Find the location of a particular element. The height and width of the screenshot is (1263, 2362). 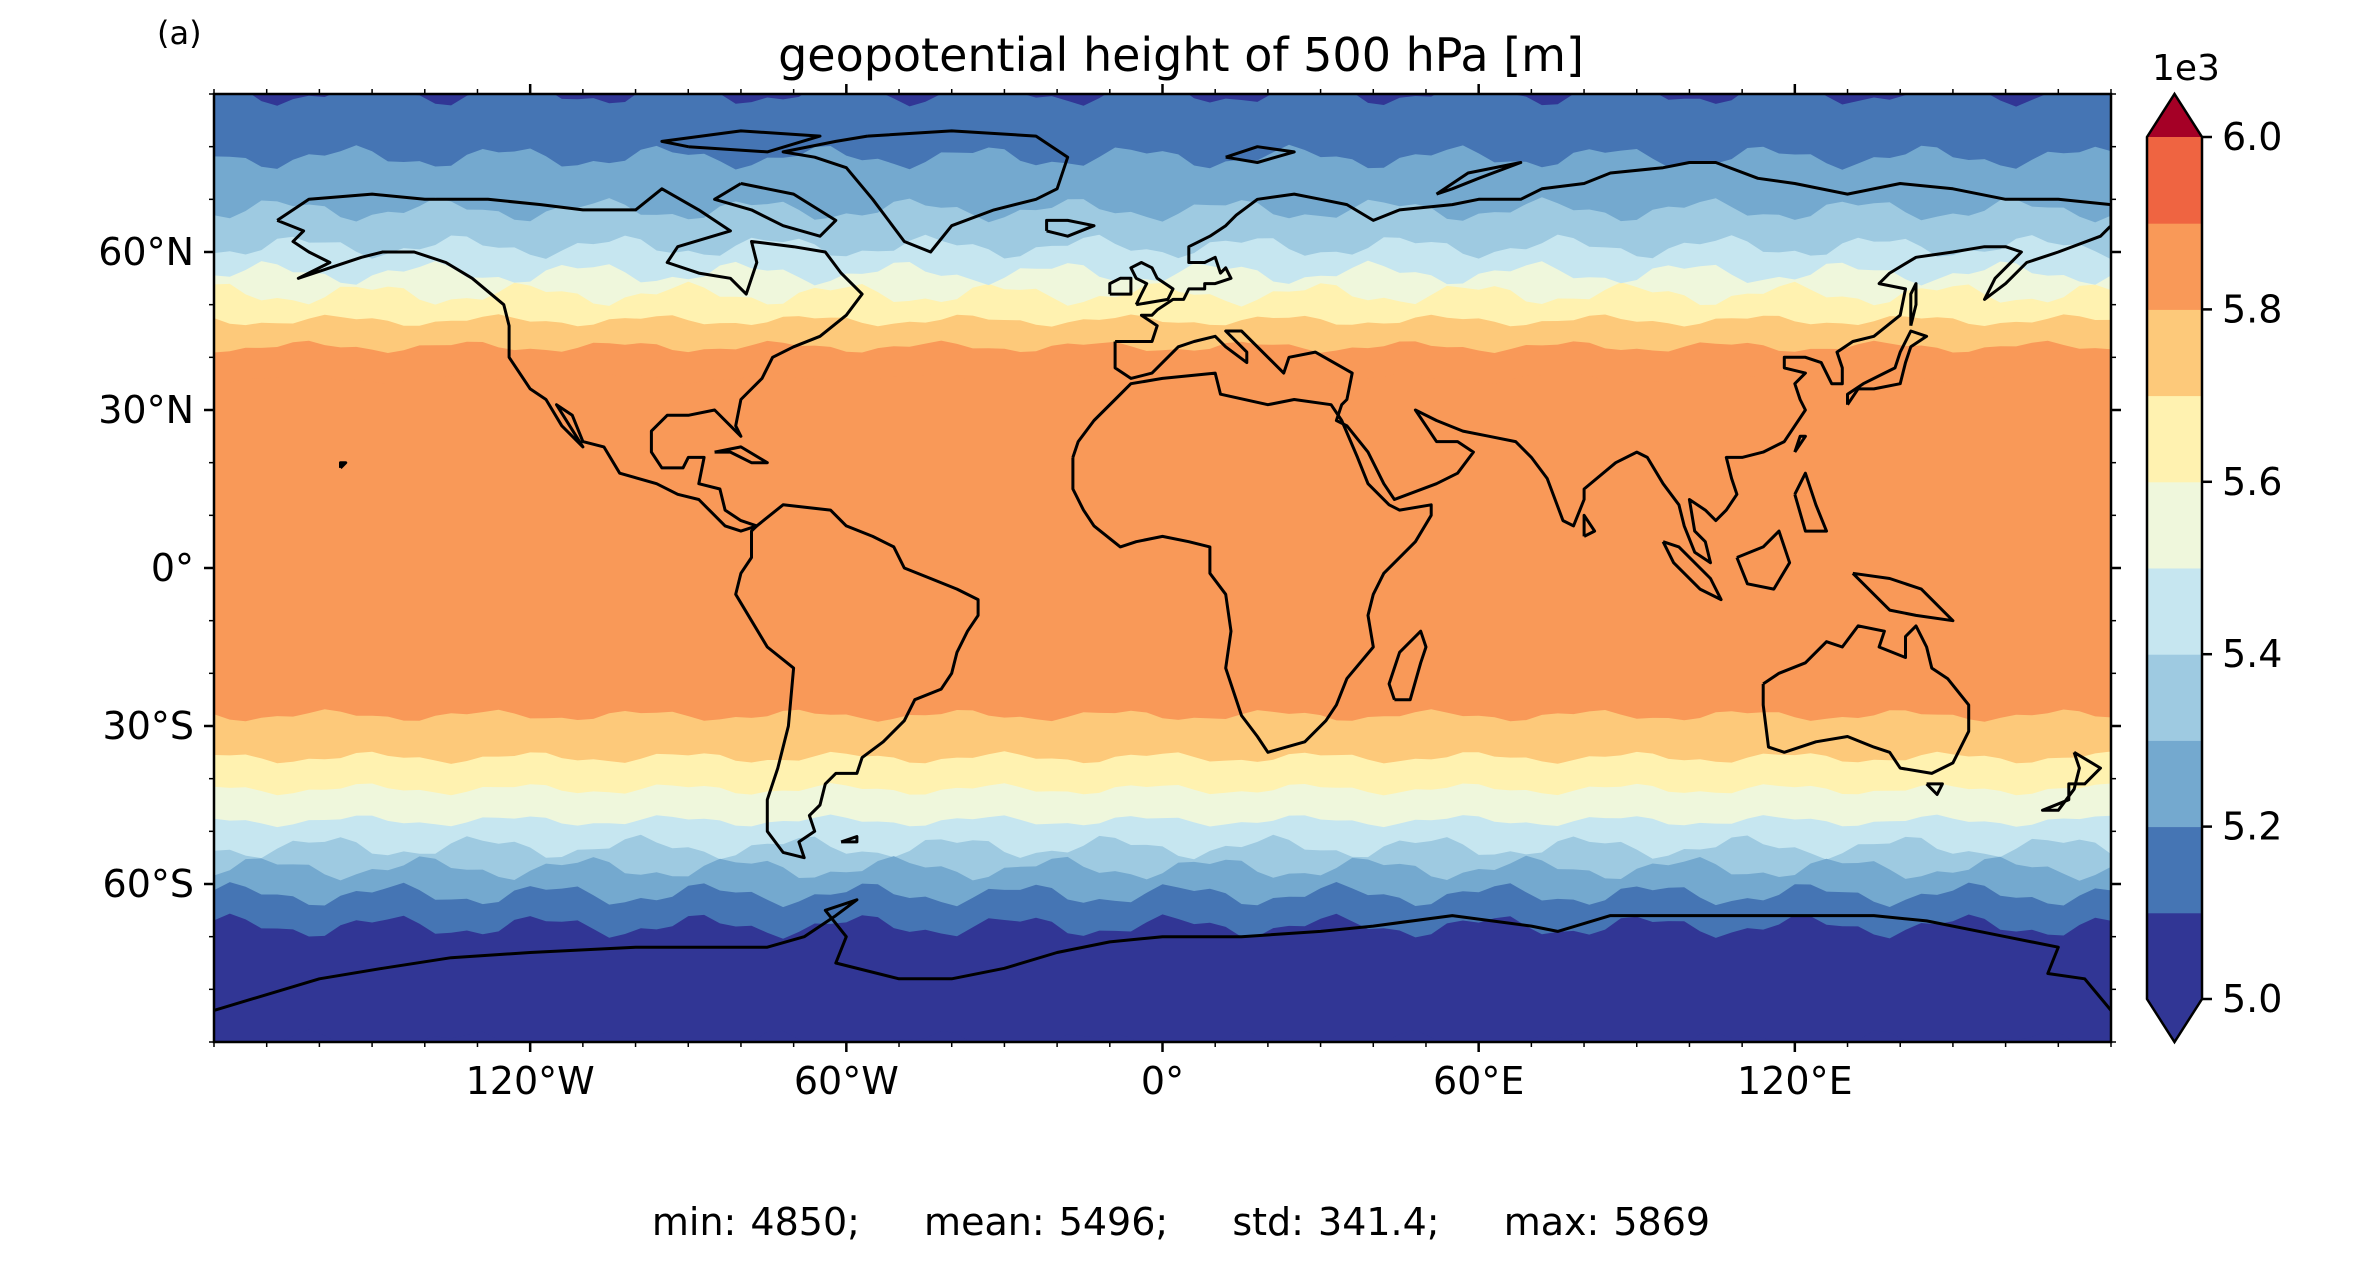

stat-mean: mean: 5496; is located at coordinates (1046, 1222).